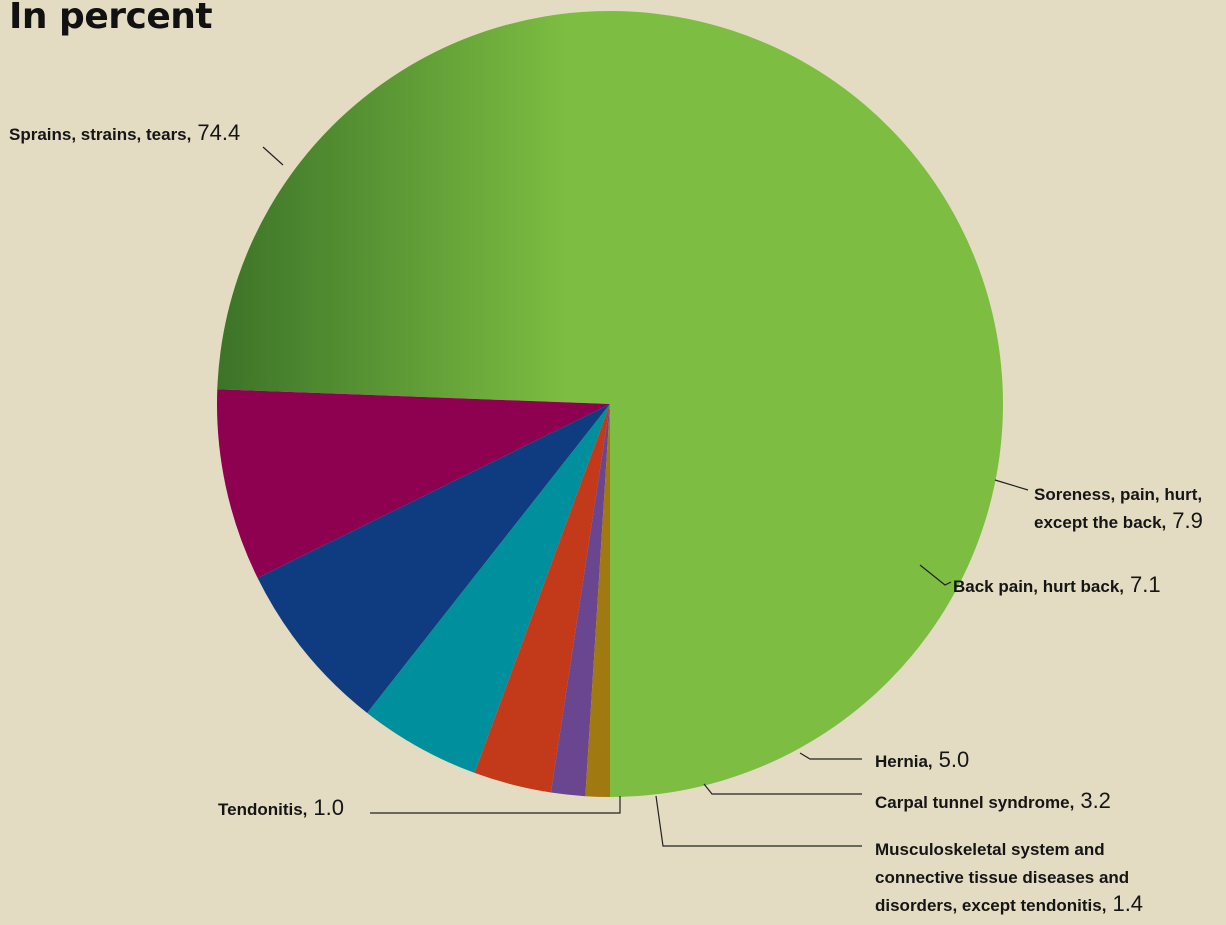 The width and height of the screenshot is (1226, 925). I want to click on pie-slice-back-pain, so click(433, 559).